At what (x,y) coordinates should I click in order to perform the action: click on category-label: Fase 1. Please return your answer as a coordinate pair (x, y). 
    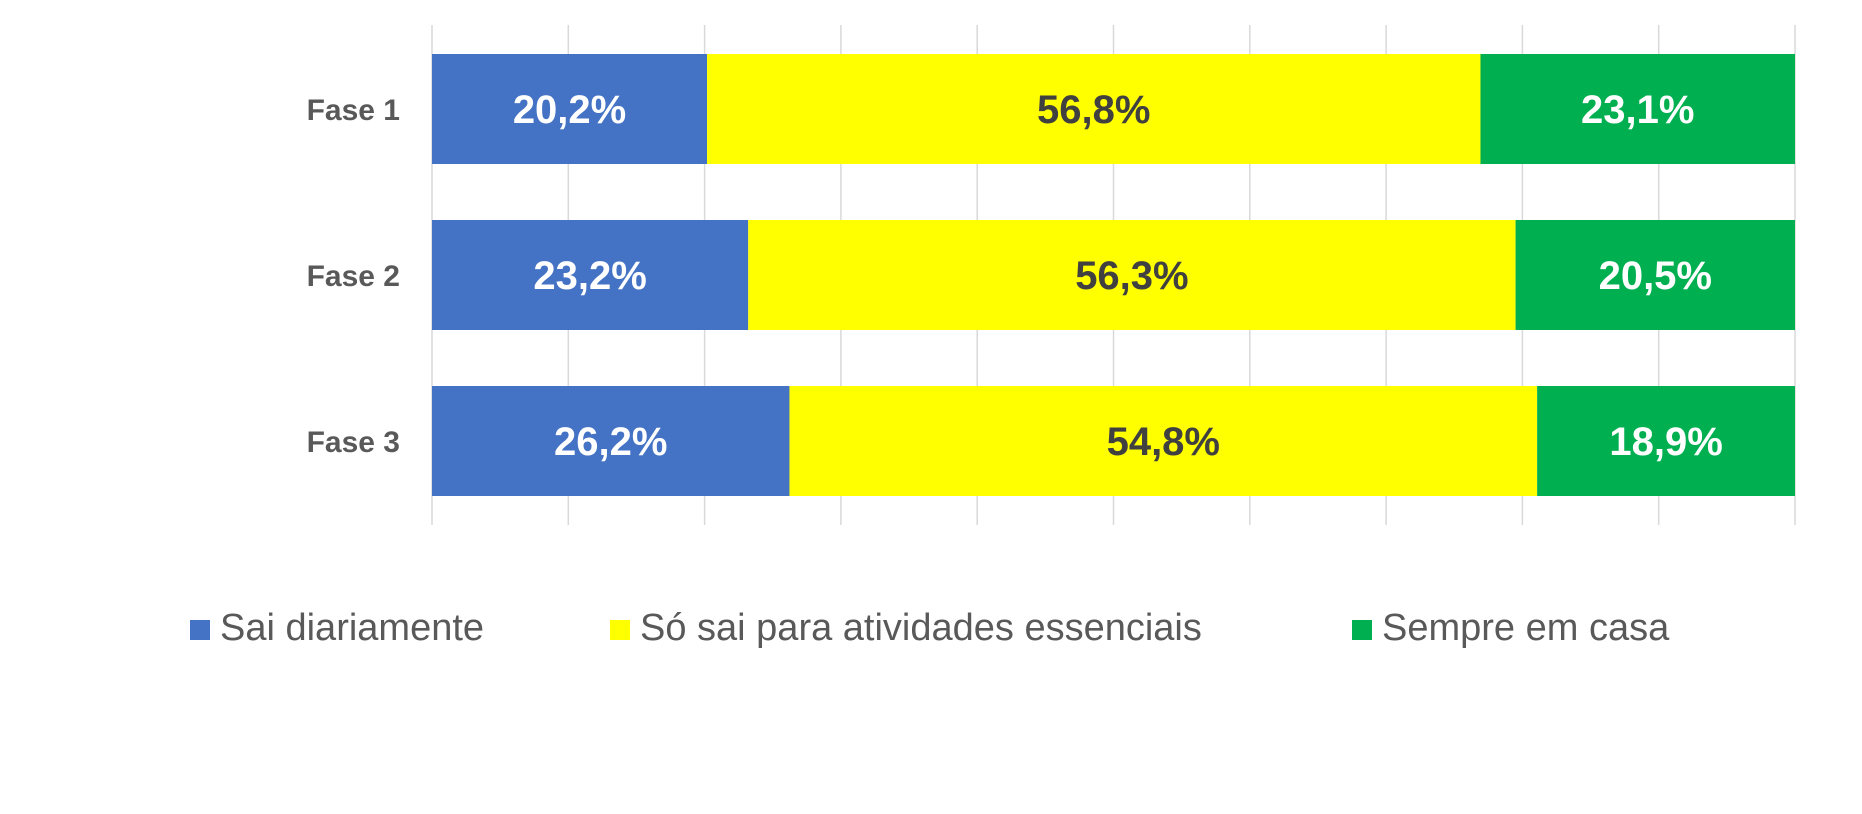
    Looking at the image, I should click on (353, 110).